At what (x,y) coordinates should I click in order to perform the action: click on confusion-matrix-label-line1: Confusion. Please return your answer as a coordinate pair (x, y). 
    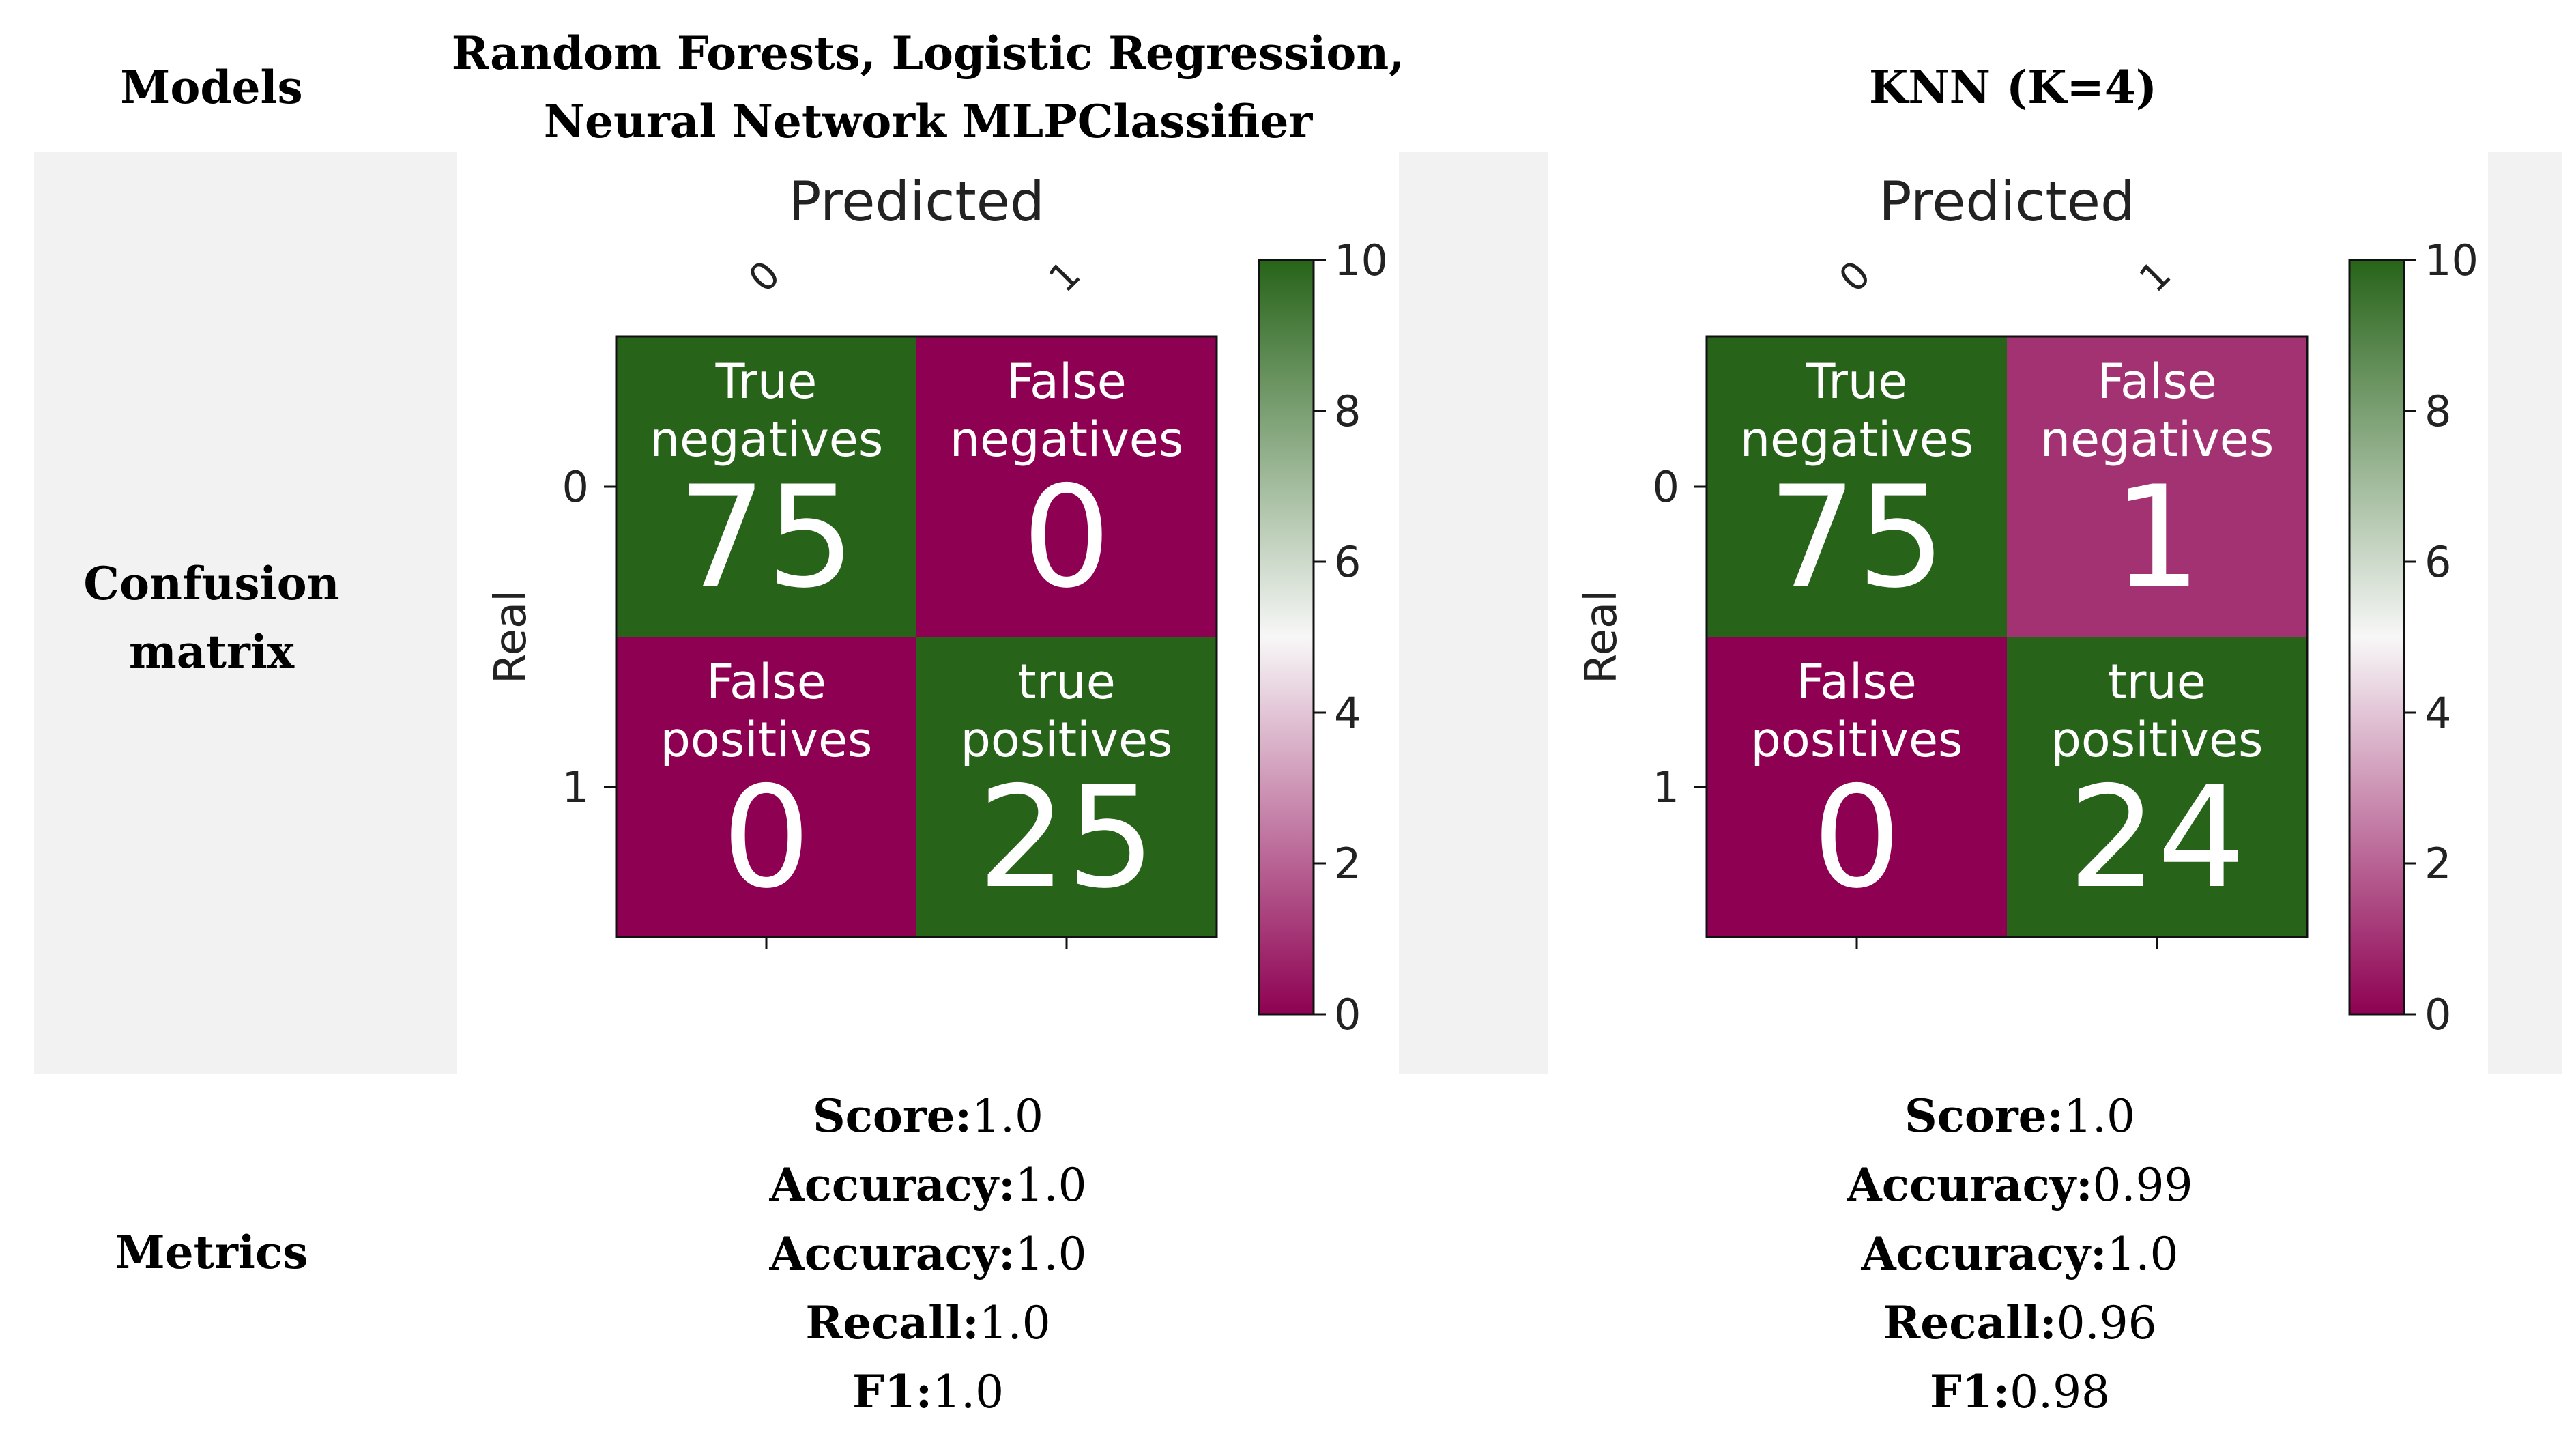
    Looking at the image, I should click on (211, 583).